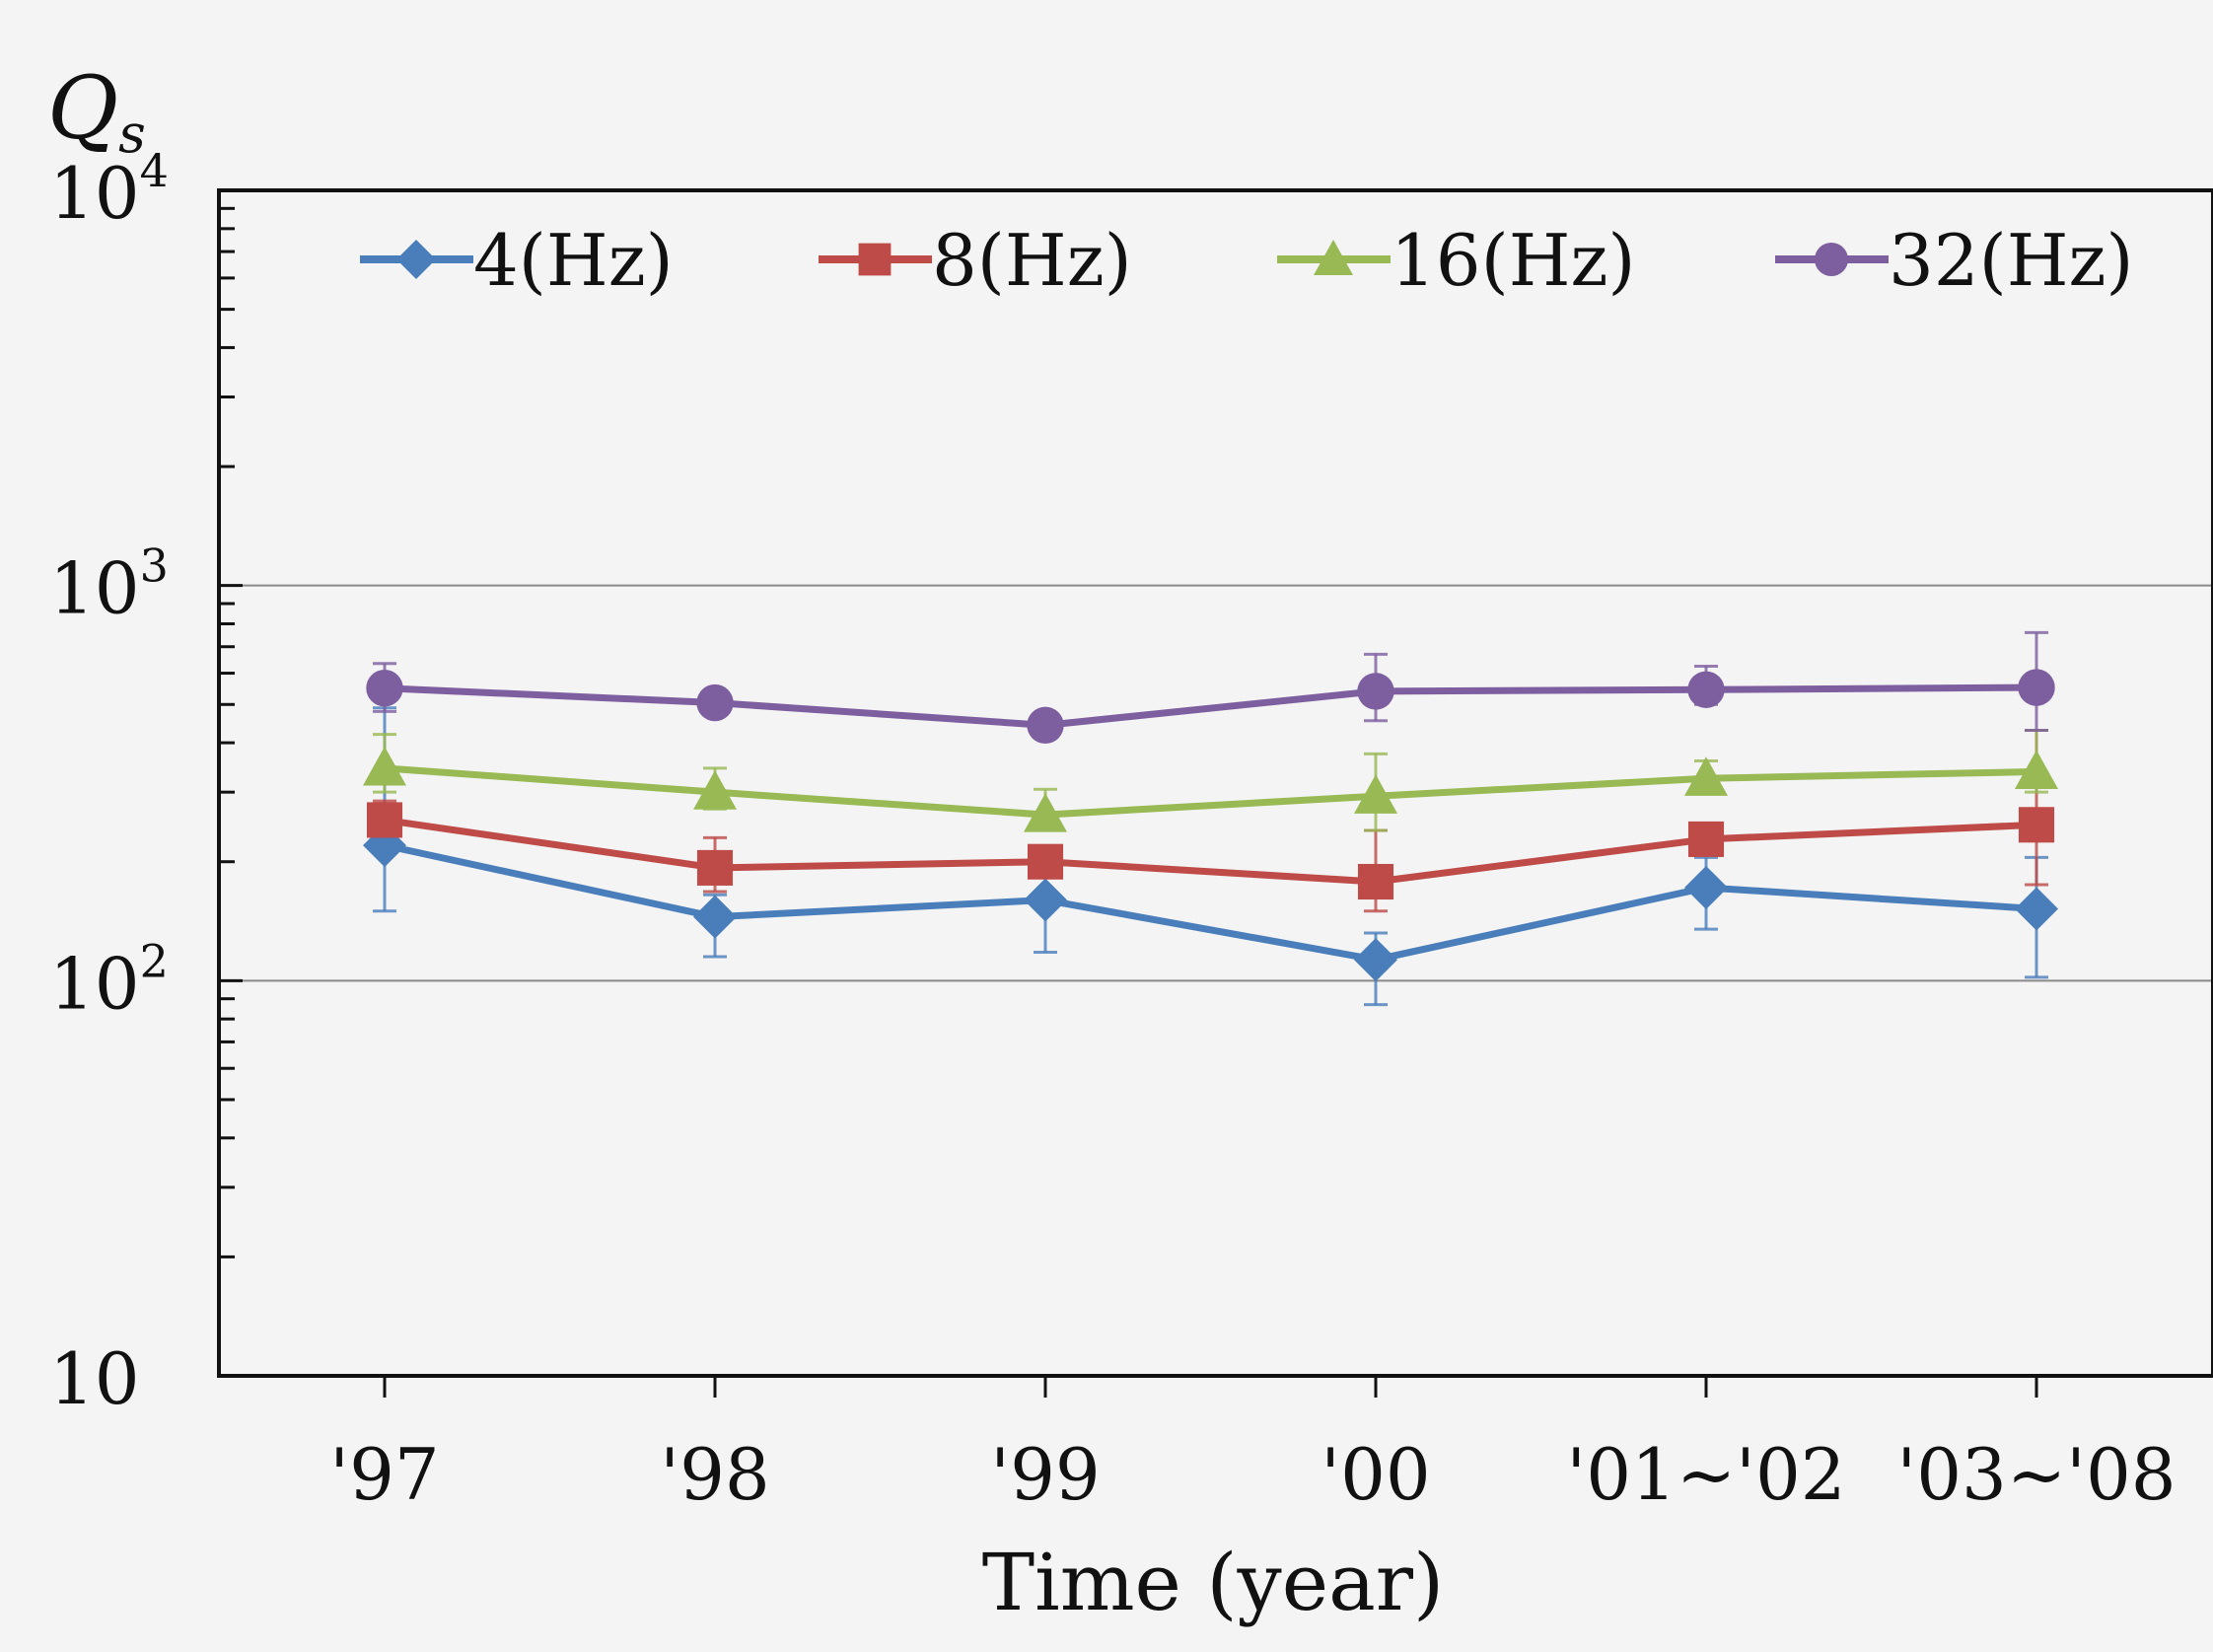 This screenshot has width=2213, height=1652. I want to click on y-axis-label-subscript: s, so click(132, 134).